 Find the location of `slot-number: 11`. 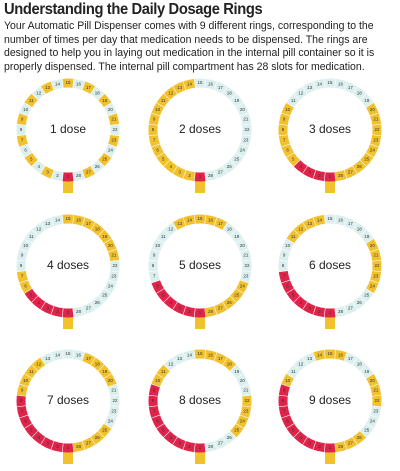

slot-number: 11 is located at coordinates (163, 236).